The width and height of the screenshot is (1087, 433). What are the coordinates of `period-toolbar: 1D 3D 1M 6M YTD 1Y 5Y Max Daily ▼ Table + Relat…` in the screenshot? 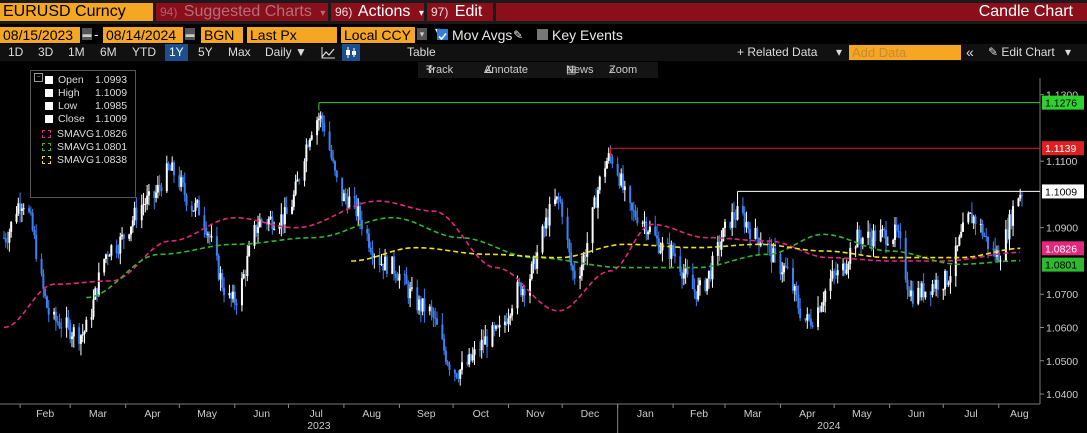 It's located at (543, 52).